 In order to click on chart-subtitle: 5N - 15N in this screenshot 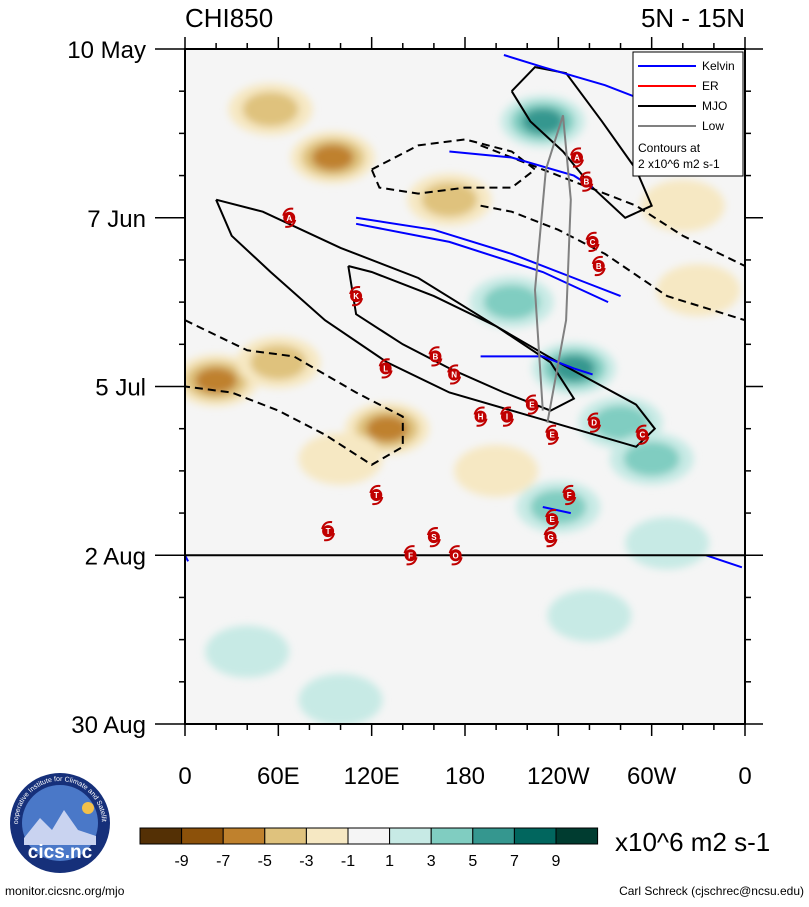, I will do `click(693, 18)`.